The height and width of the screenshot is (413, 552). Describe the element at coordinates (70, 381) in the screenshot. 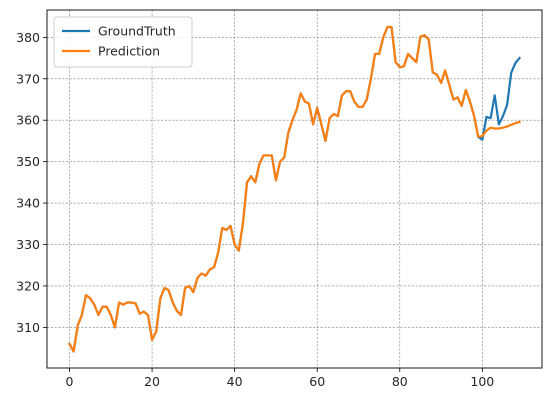

I see `x-tick-label: 0` at that location.